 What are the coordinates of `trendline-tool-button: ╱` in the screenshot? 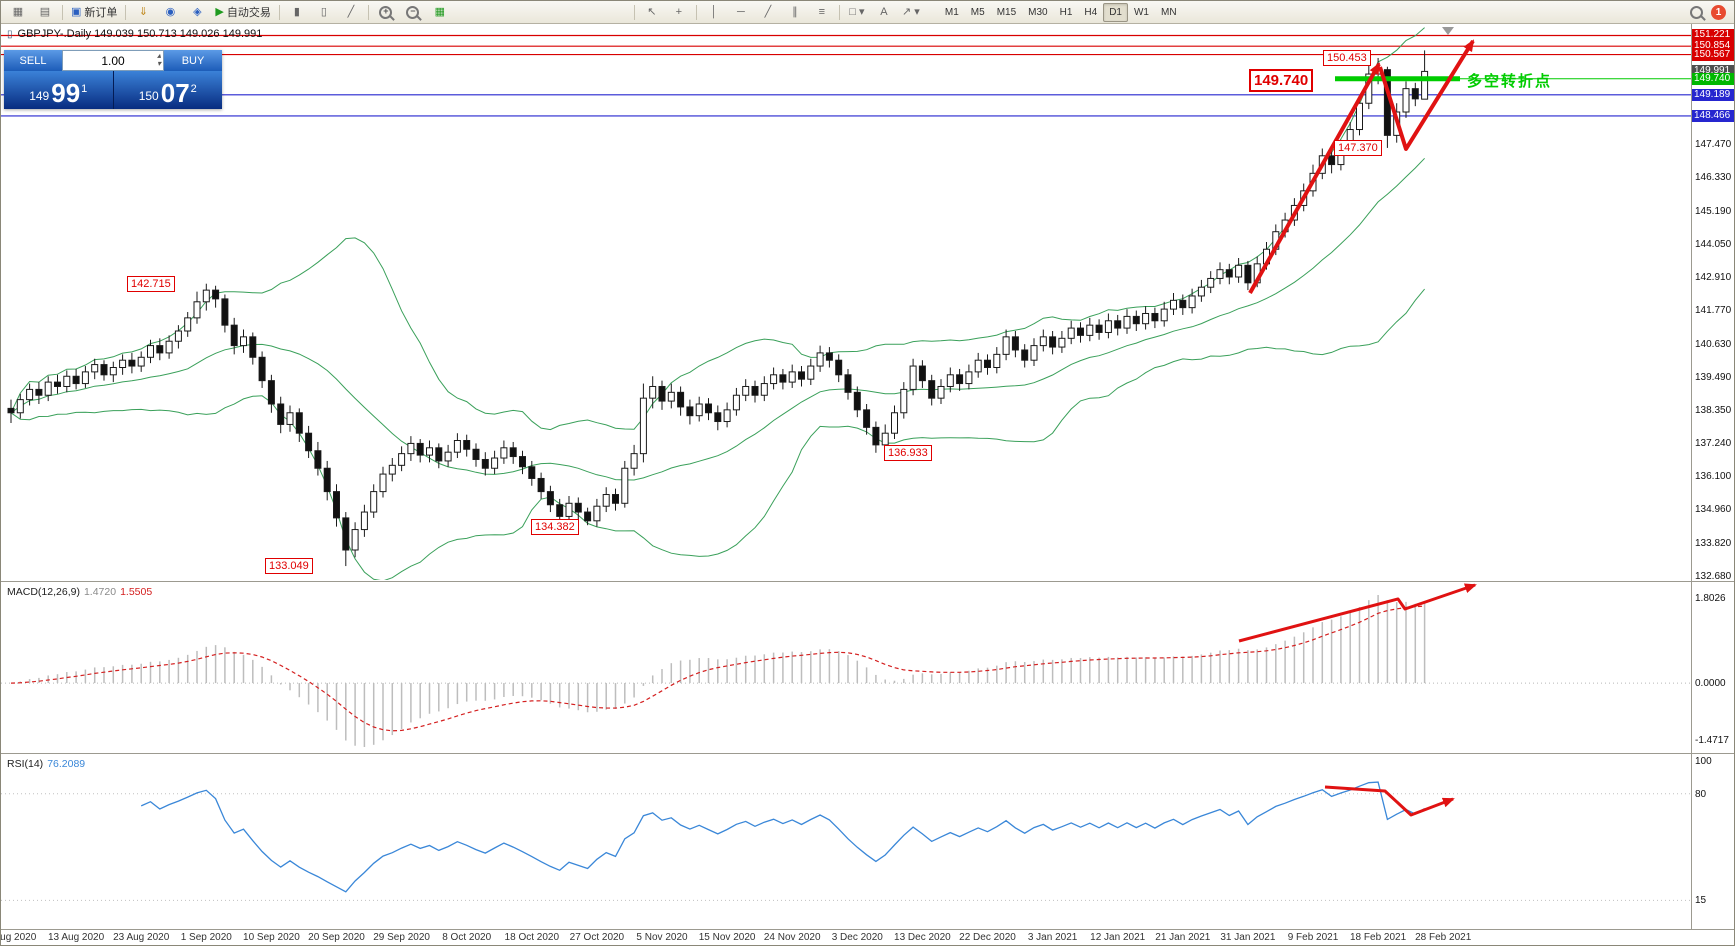 It's located at (768, 12).